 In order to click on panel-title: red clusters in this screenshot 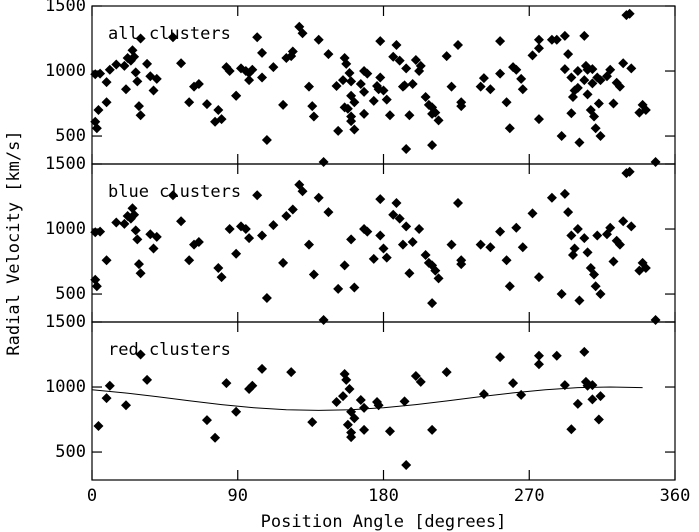, I will do `click(169, 350)`.